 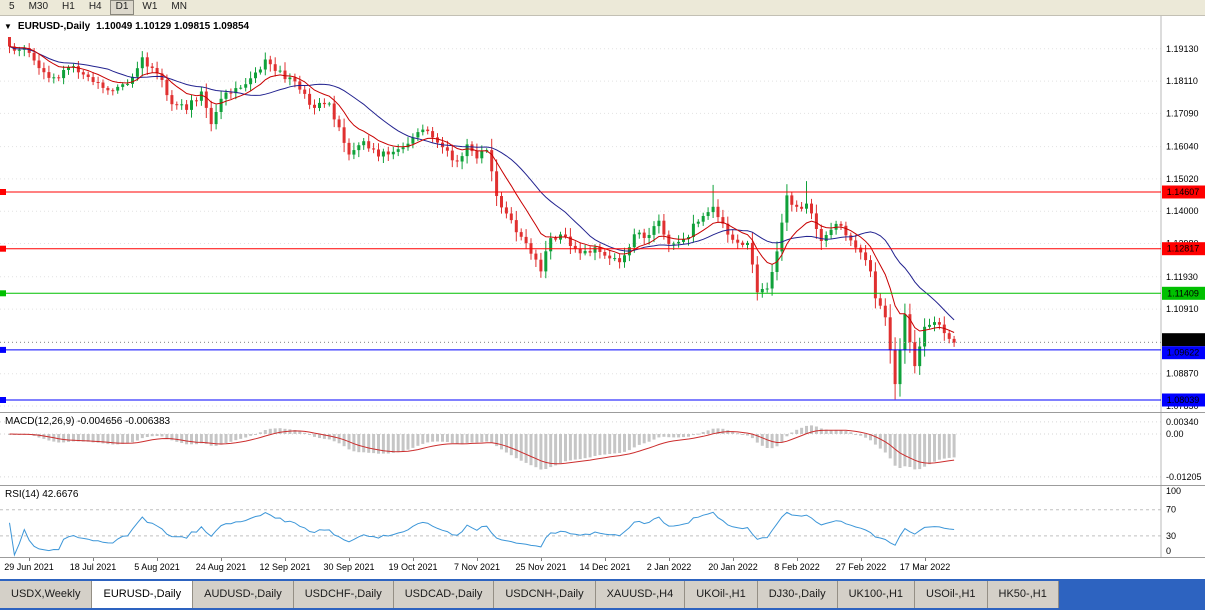 I want to click on svg-text: 1.09622, so click(x=1183, y=353).